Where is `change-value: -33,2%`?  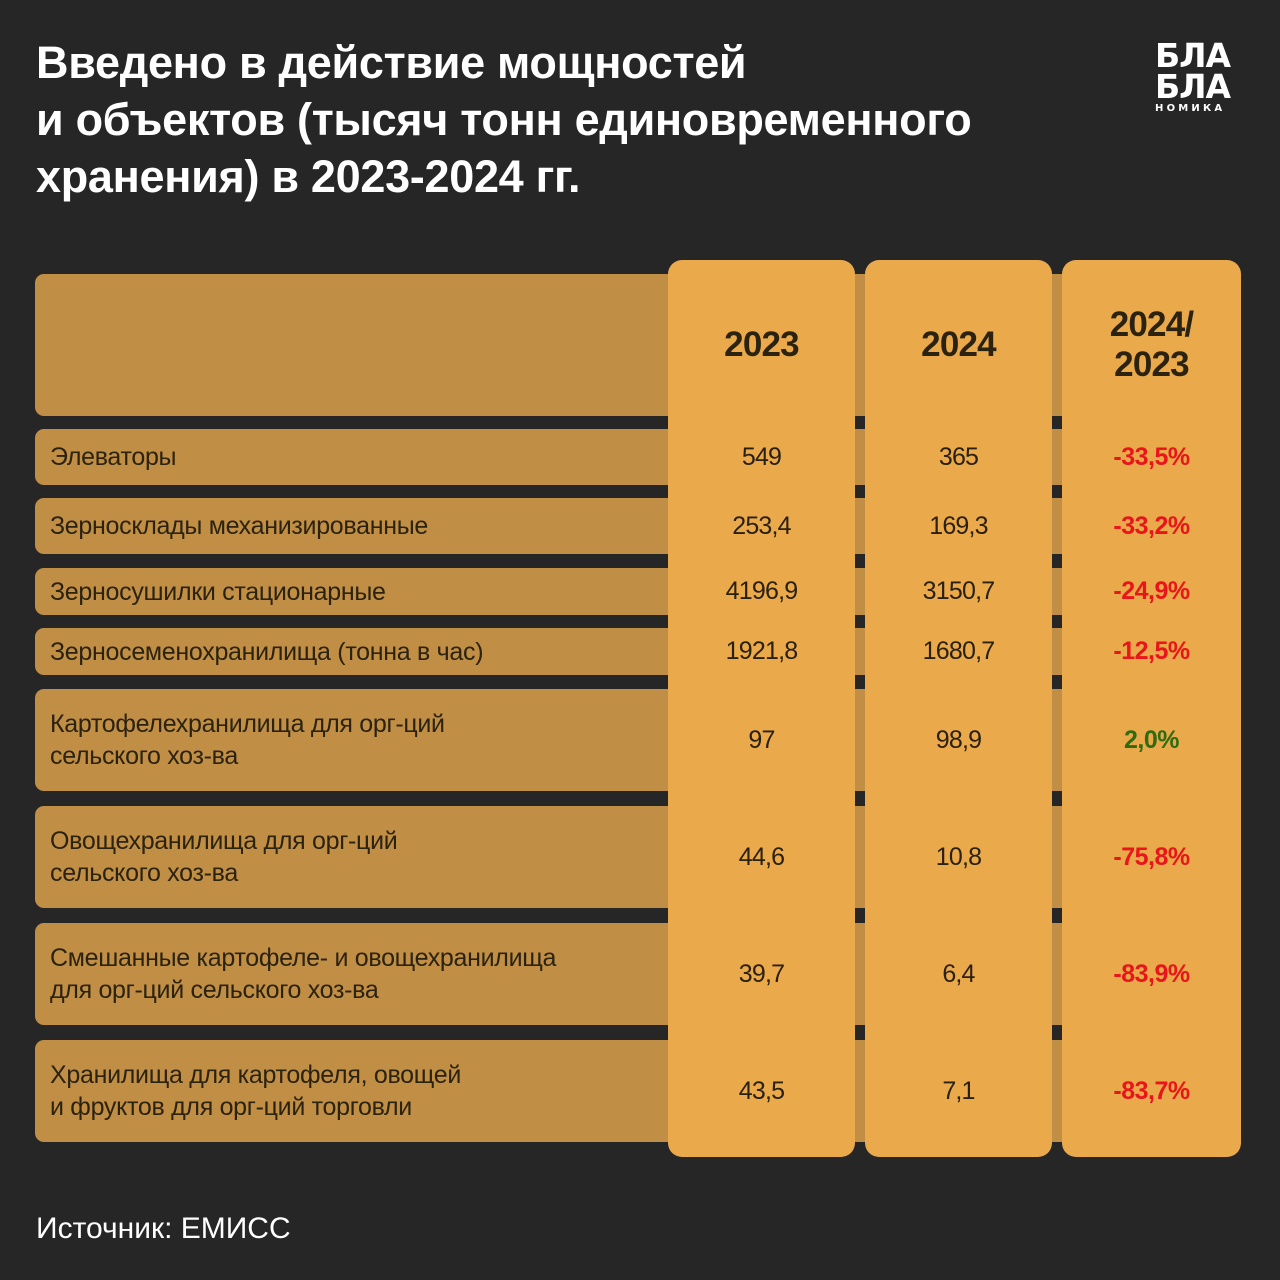 change-value: -33,2% is located at coordinates (1151, 525).